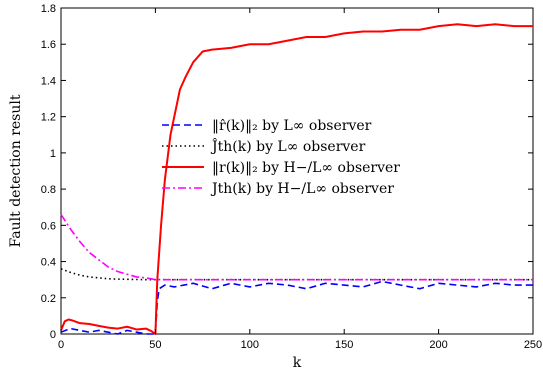  What do you see at coordinates (288, 146) in the screenshot?
I see `legend-label-2: Ĵth(k) by L∞ observer` at bounding box center [288, 146].